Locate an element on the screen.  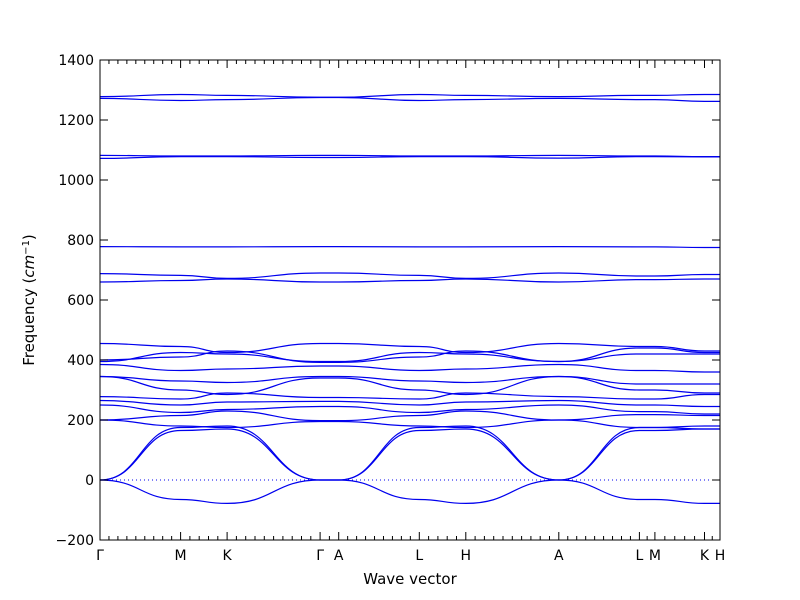
y-tick-label: 800 is located at coordinates (80, 241).